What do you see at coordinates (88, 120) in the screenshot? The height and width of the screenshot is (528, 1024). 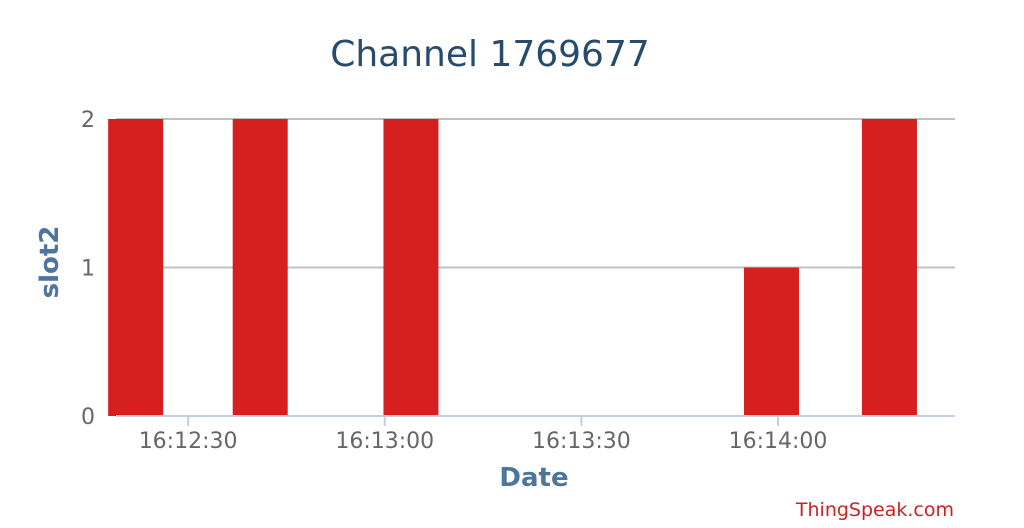 I see `y-tick-label: 2` at bounding box center [88, 120].